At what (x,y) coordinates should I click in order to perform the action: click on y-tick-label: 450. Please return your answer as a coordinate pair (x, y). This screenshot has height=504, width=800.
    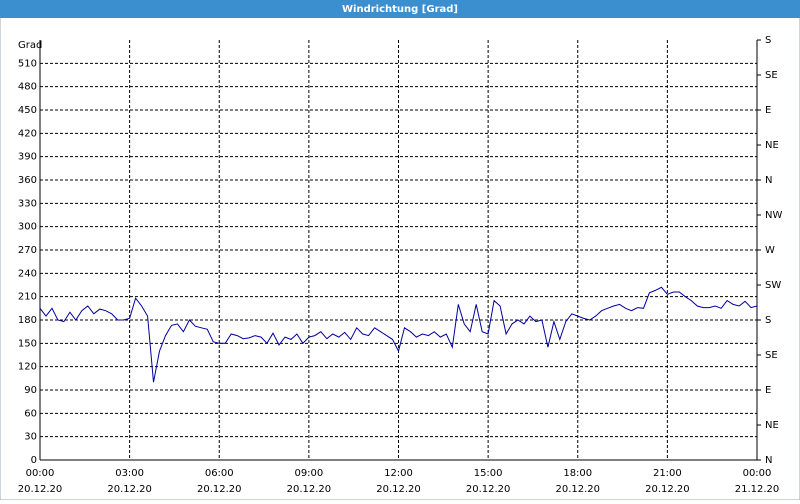
    Looking at the image, I should click on (27, 110).